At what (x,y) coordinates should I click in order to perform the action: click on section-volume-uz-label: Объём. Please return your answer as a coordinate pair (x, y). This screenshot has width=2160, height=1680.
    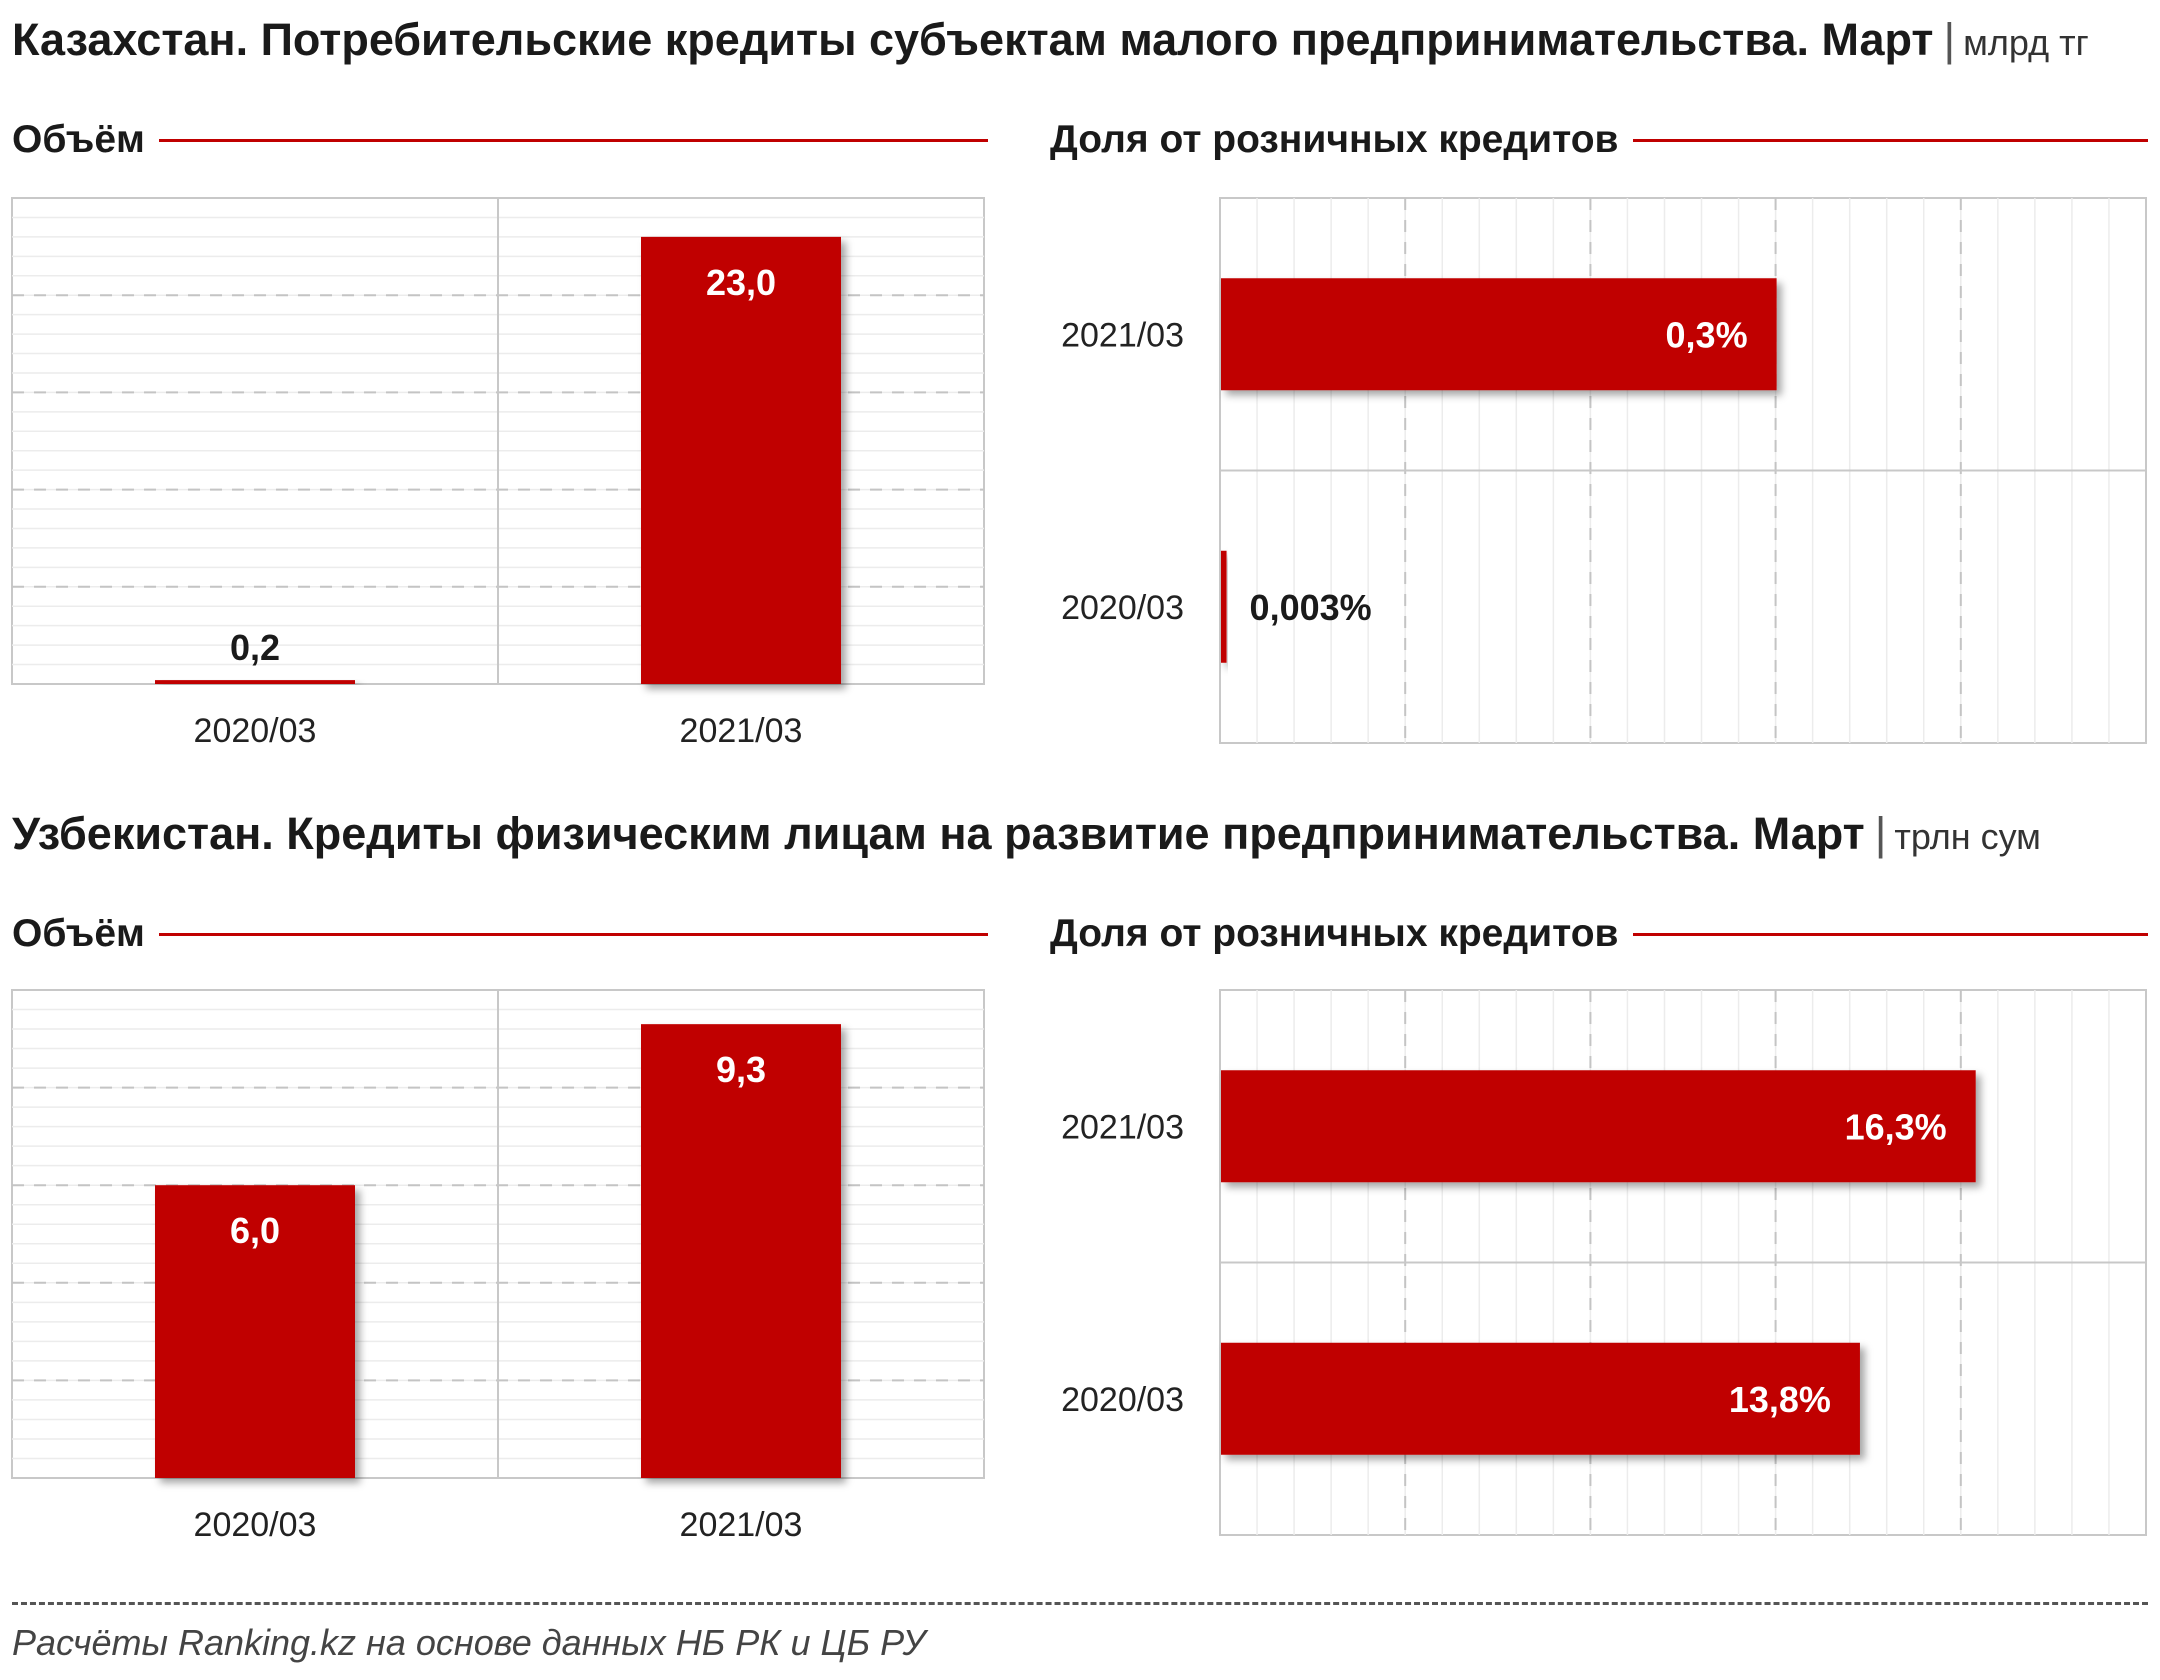
    Looking at the image, I should click on (78, 933).